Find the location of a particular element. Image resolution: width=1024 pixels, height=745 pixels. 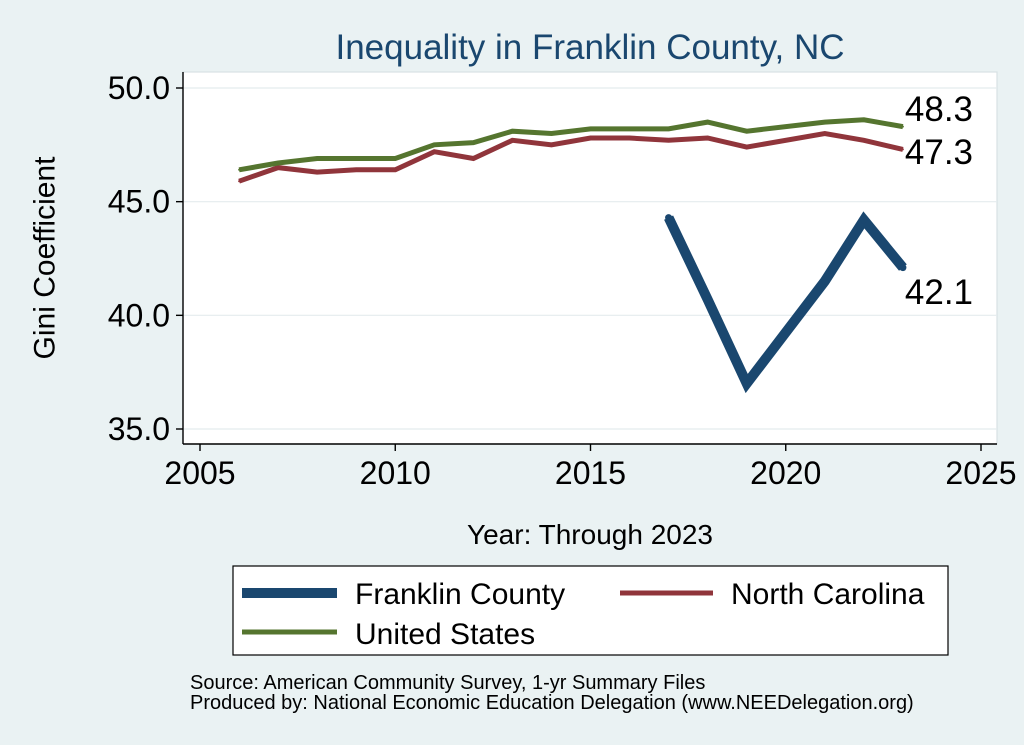

point-north-carolina-2019 is located at coordinates (746, 147).